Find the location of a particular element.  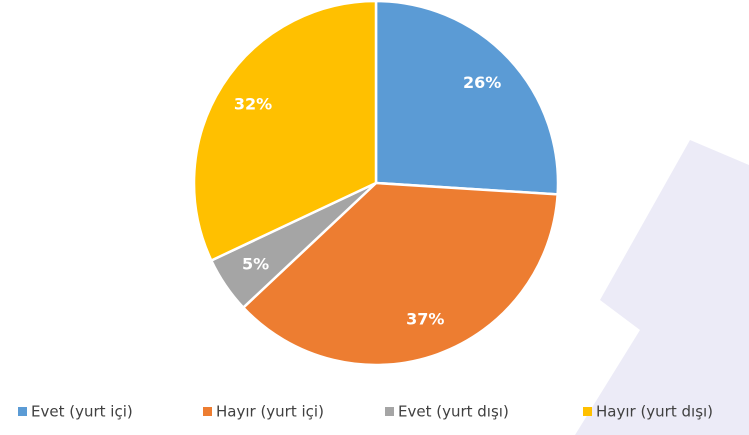

legend-label: Evet (yurt içi) is located at coordinates (82, 412).